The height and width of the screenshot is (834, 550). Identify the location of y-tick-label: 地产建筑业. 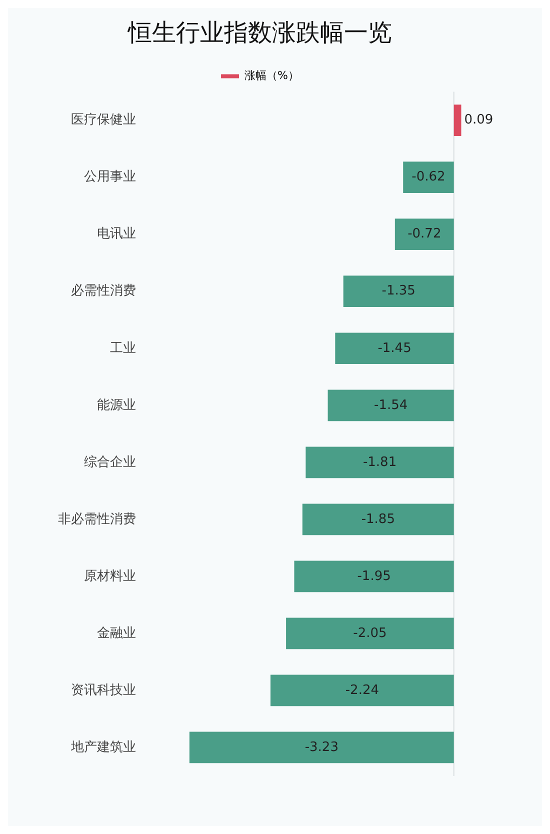
(103, 747).